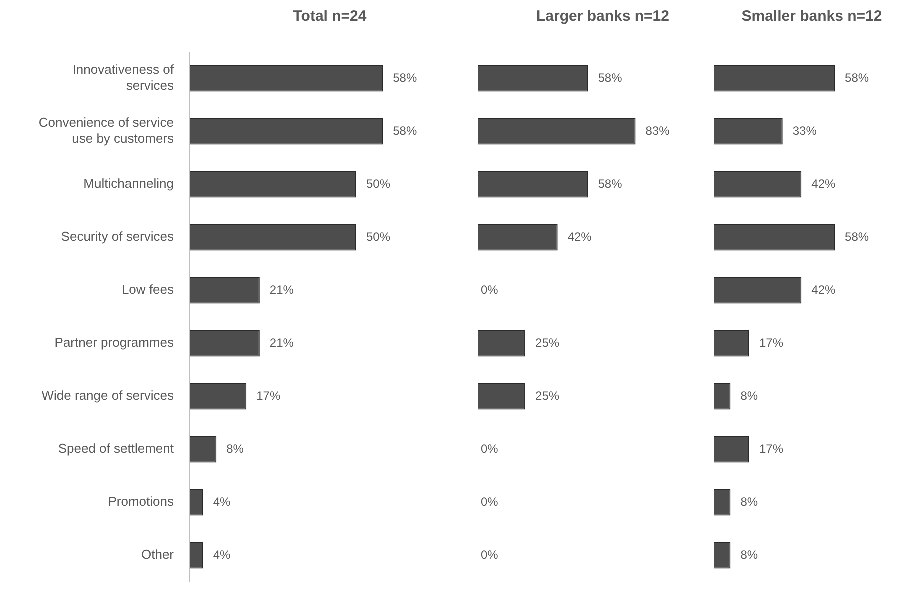 The image size is (899, 609). I want to click on y-tick-label: Partner programmes, so click(114, 342).